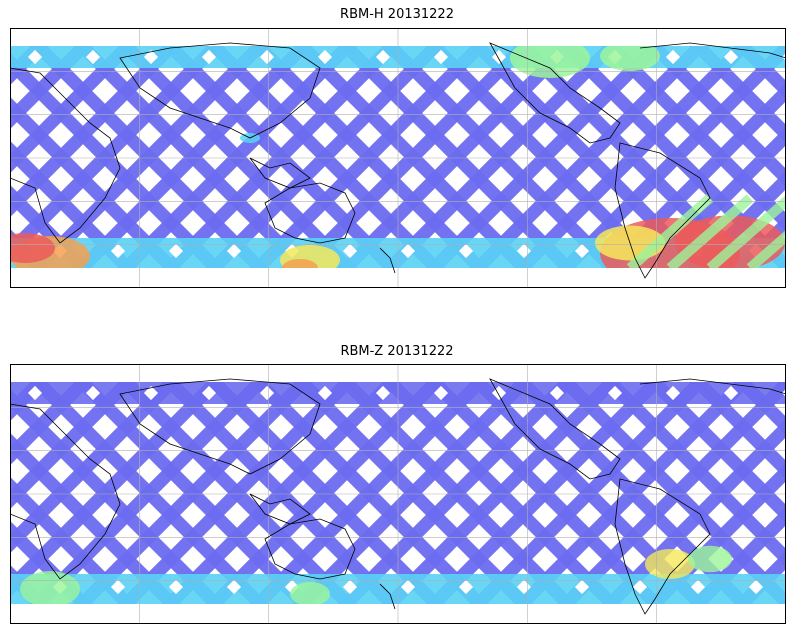 The image size is (794, 633). What do you see at coordinates (397, 351) in the screenshot?
I see `panel-title-rbm-z: RBM-Z 20131222` at bounding box center [397, 351].